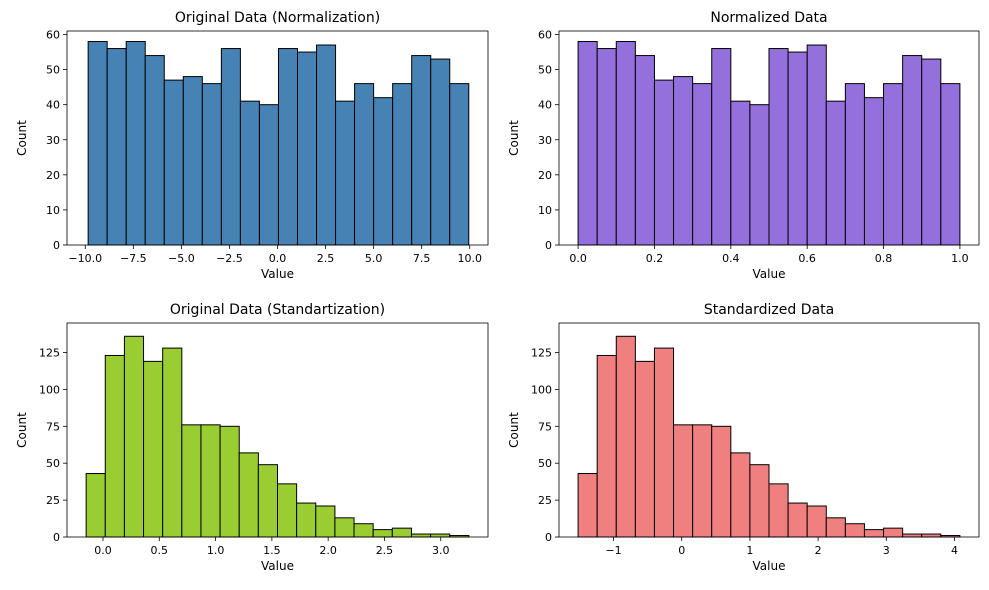 This screenshot has height=590, width=989. Describe the element at coordinates (49, 389) in the screenshot. I see `y-tick-label: 100` at that location.